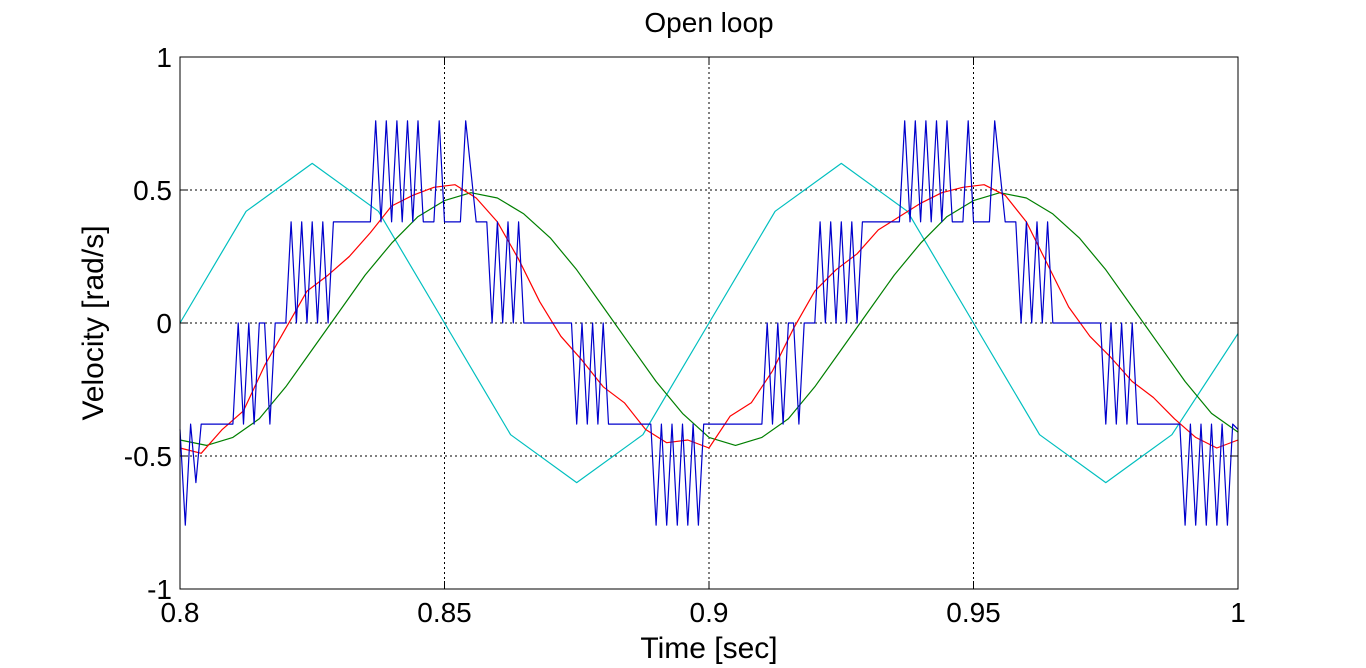 This screenshot has height=668, width=1366. I want to click on y-tick-label: 0.5, so click(152, 190).